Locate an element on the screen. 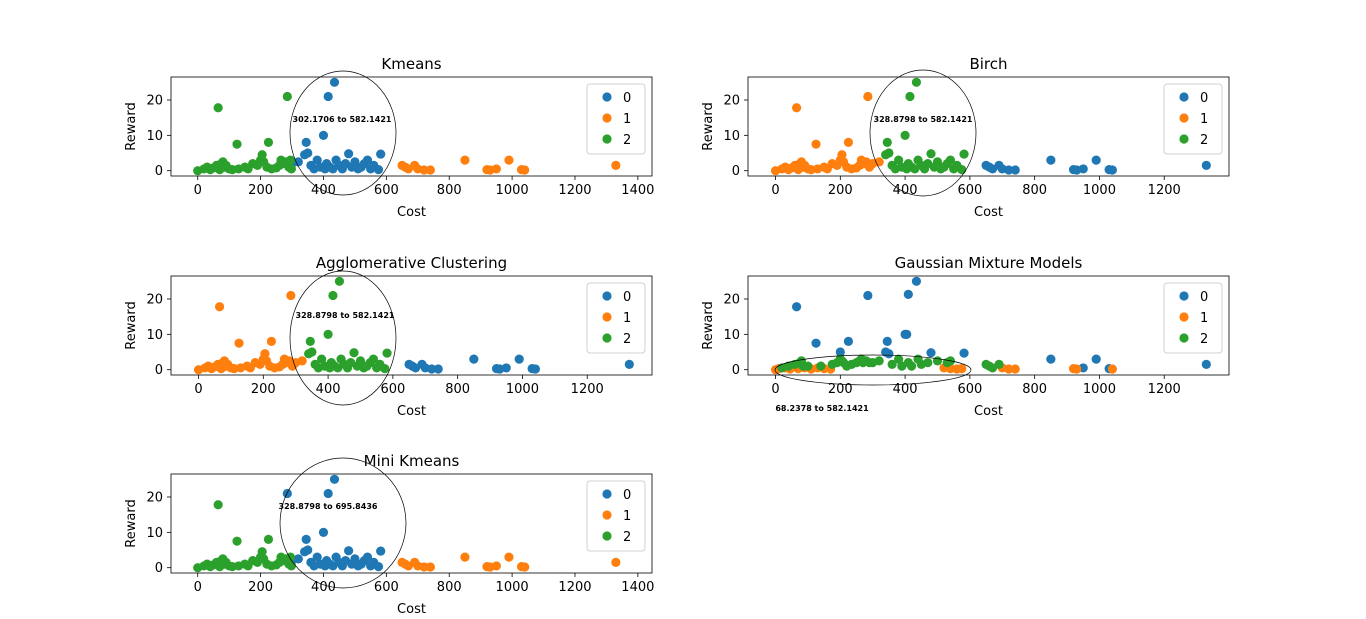 The width and height of the screenshot is (1366, 619). x-tick-label: 200 is located at coordinates (840, 190).